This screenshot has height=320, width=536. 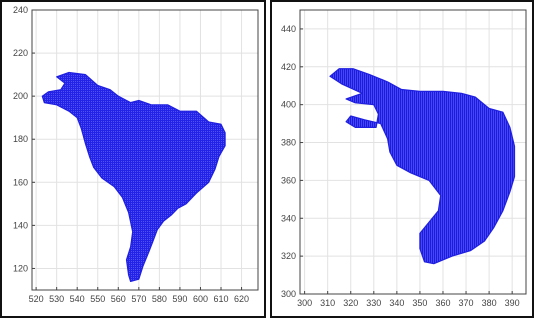 I want to click on x-tick-label: 380, so click(x=489, y=303).